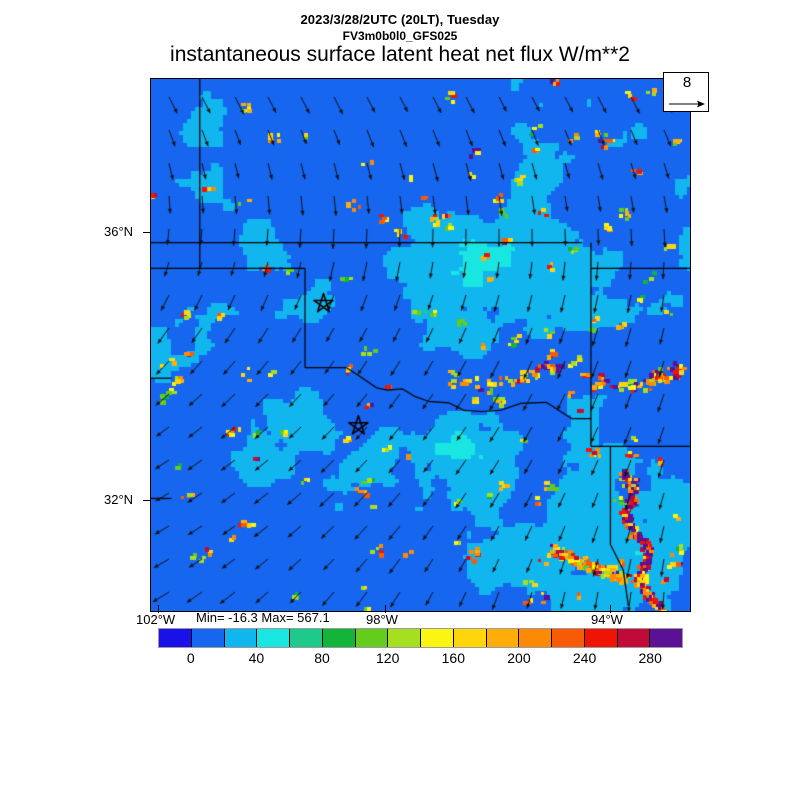 This screenshot has width=800, height=800. Describe the element at coordinates (607, 619) in the screenshot. I see `lon-label-94: 94°W` at that location.